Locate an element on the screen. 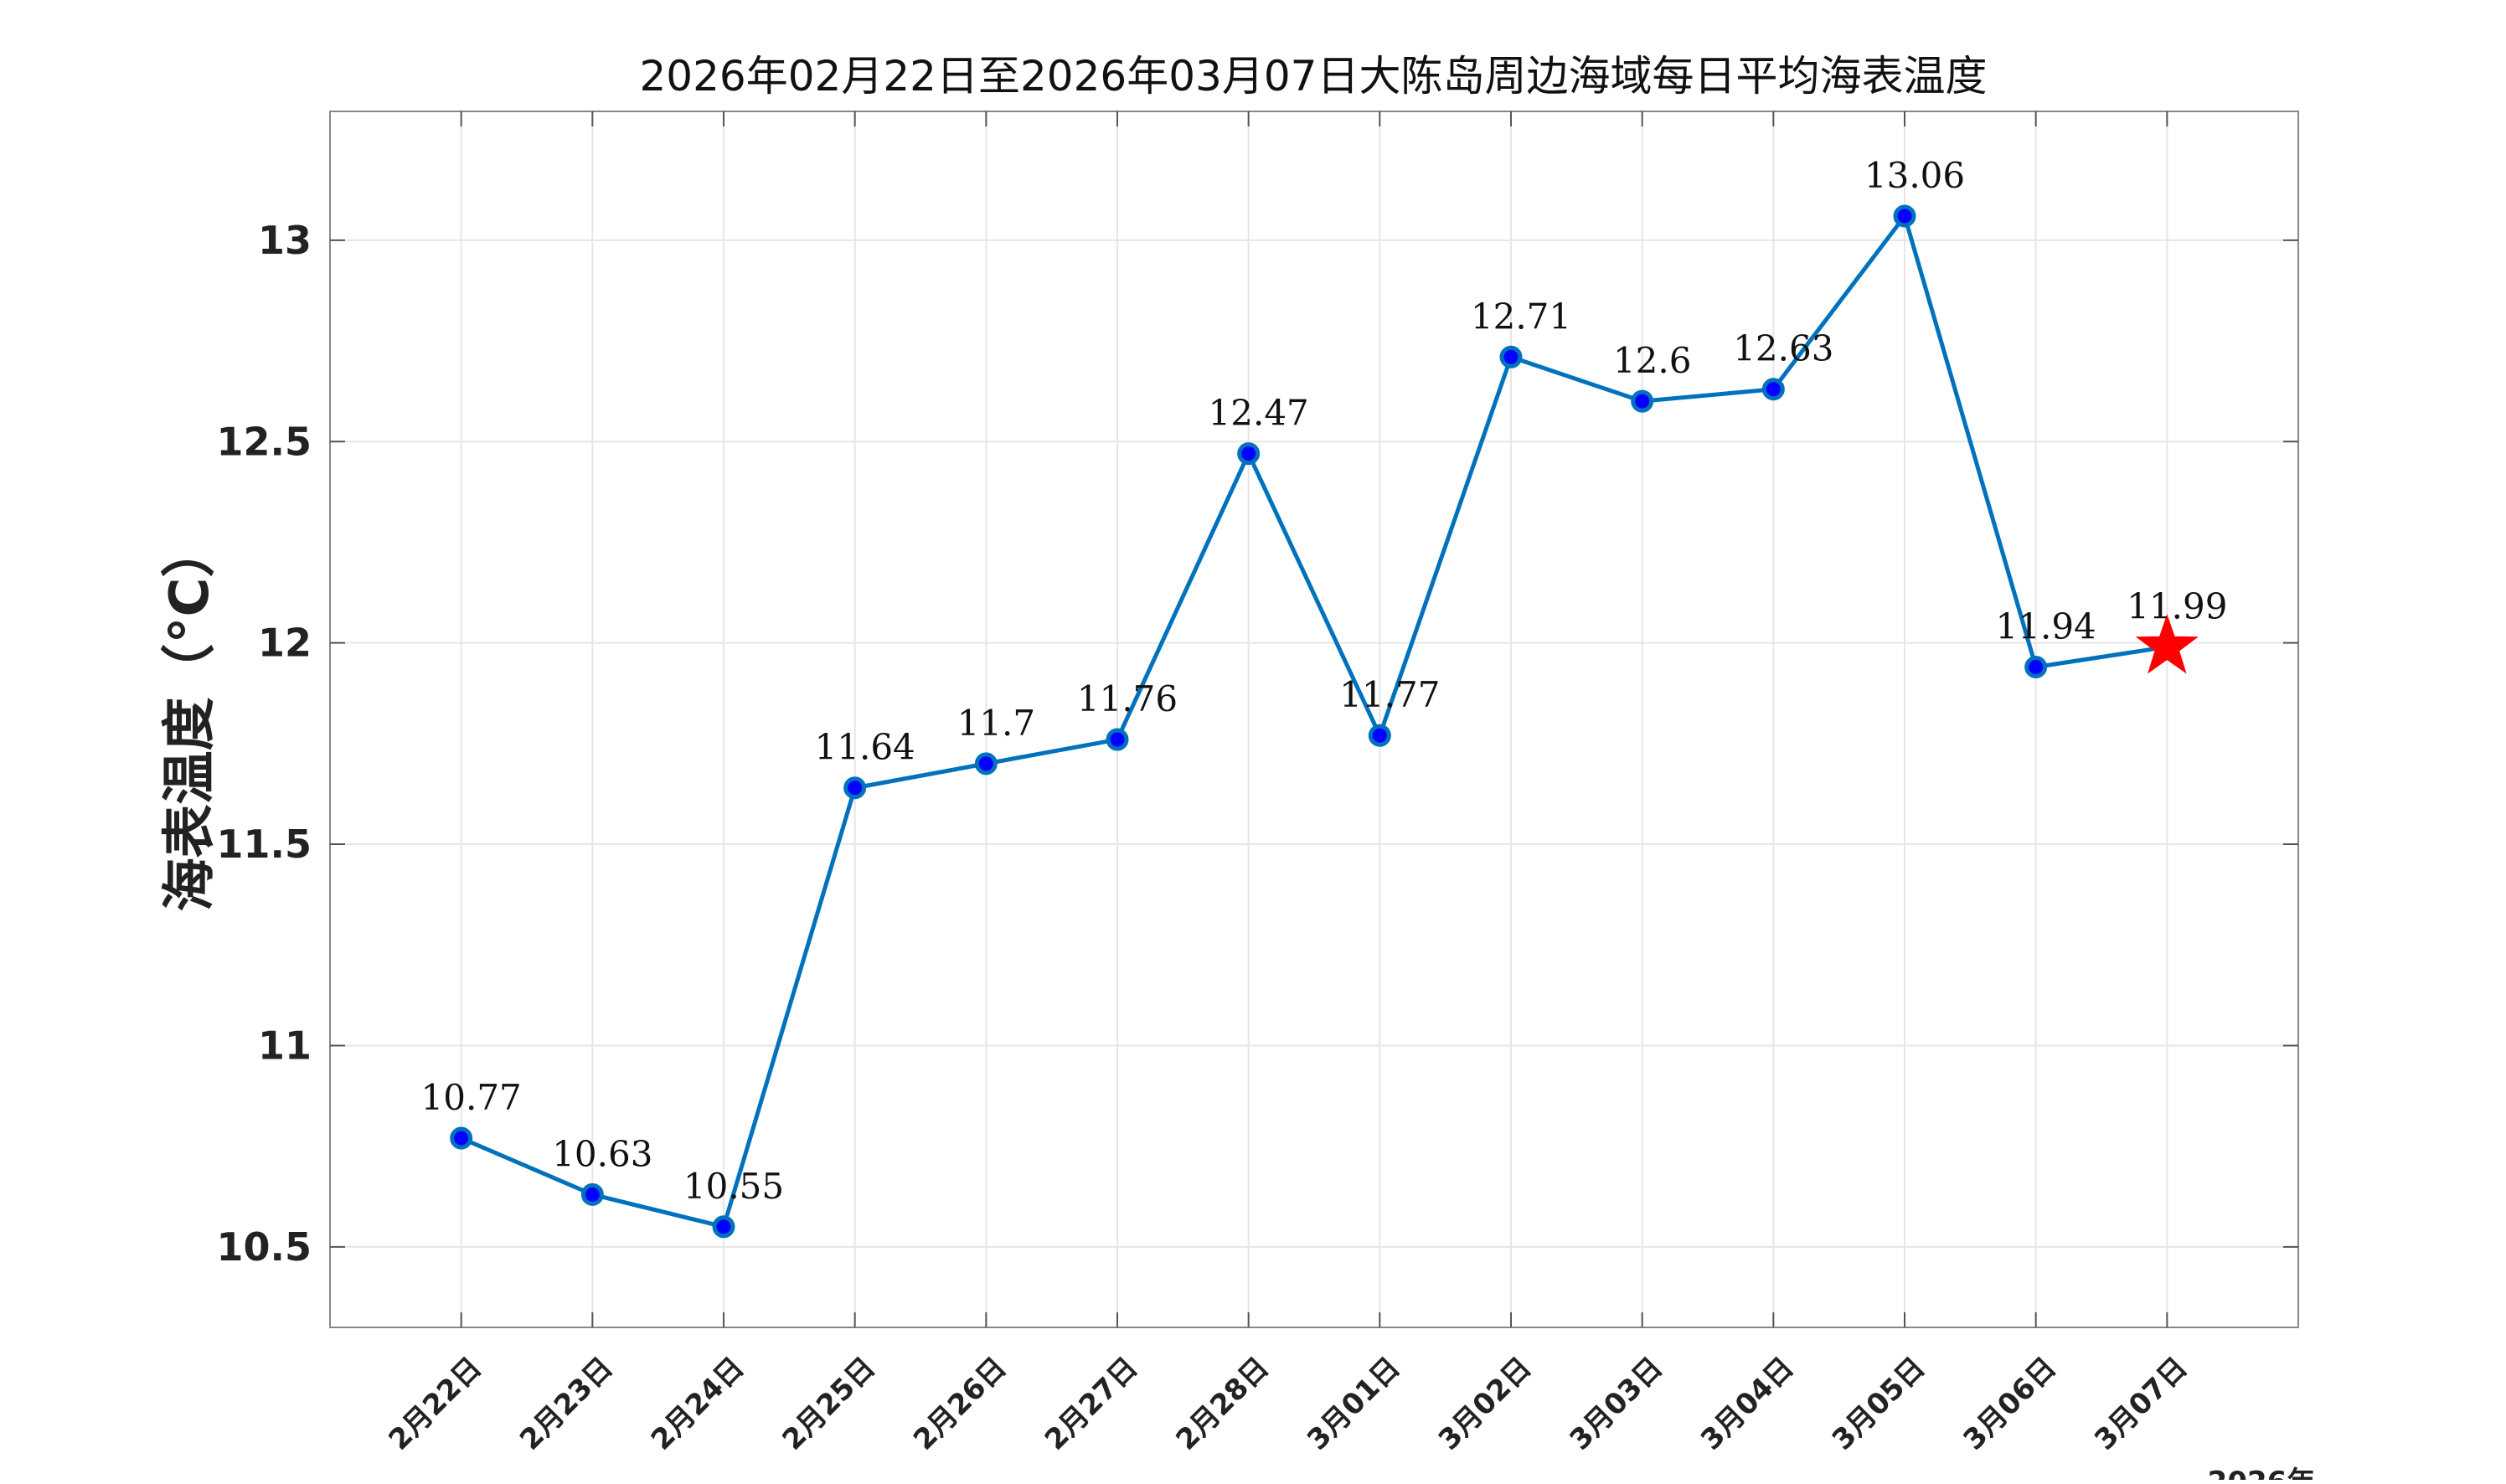  highlight-star-marker is located at coordinates (2167, 643).